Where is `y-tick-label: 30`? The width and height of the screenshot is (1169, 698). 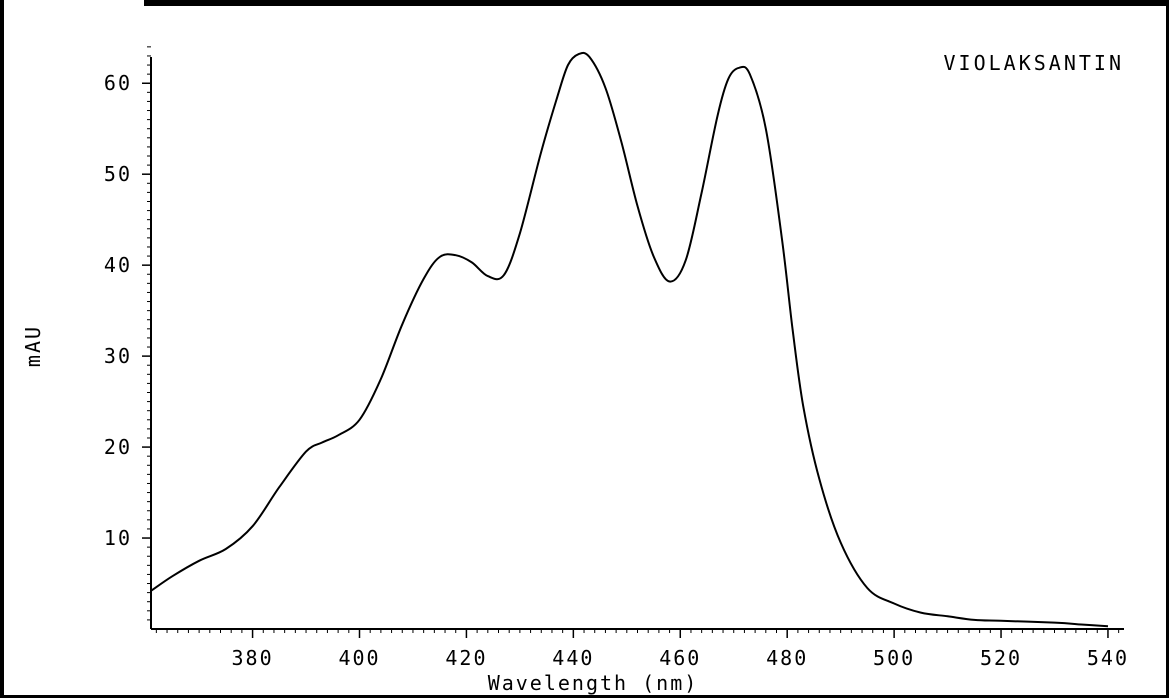
y-tick-label: 30 is located at coordinates (118, 356).